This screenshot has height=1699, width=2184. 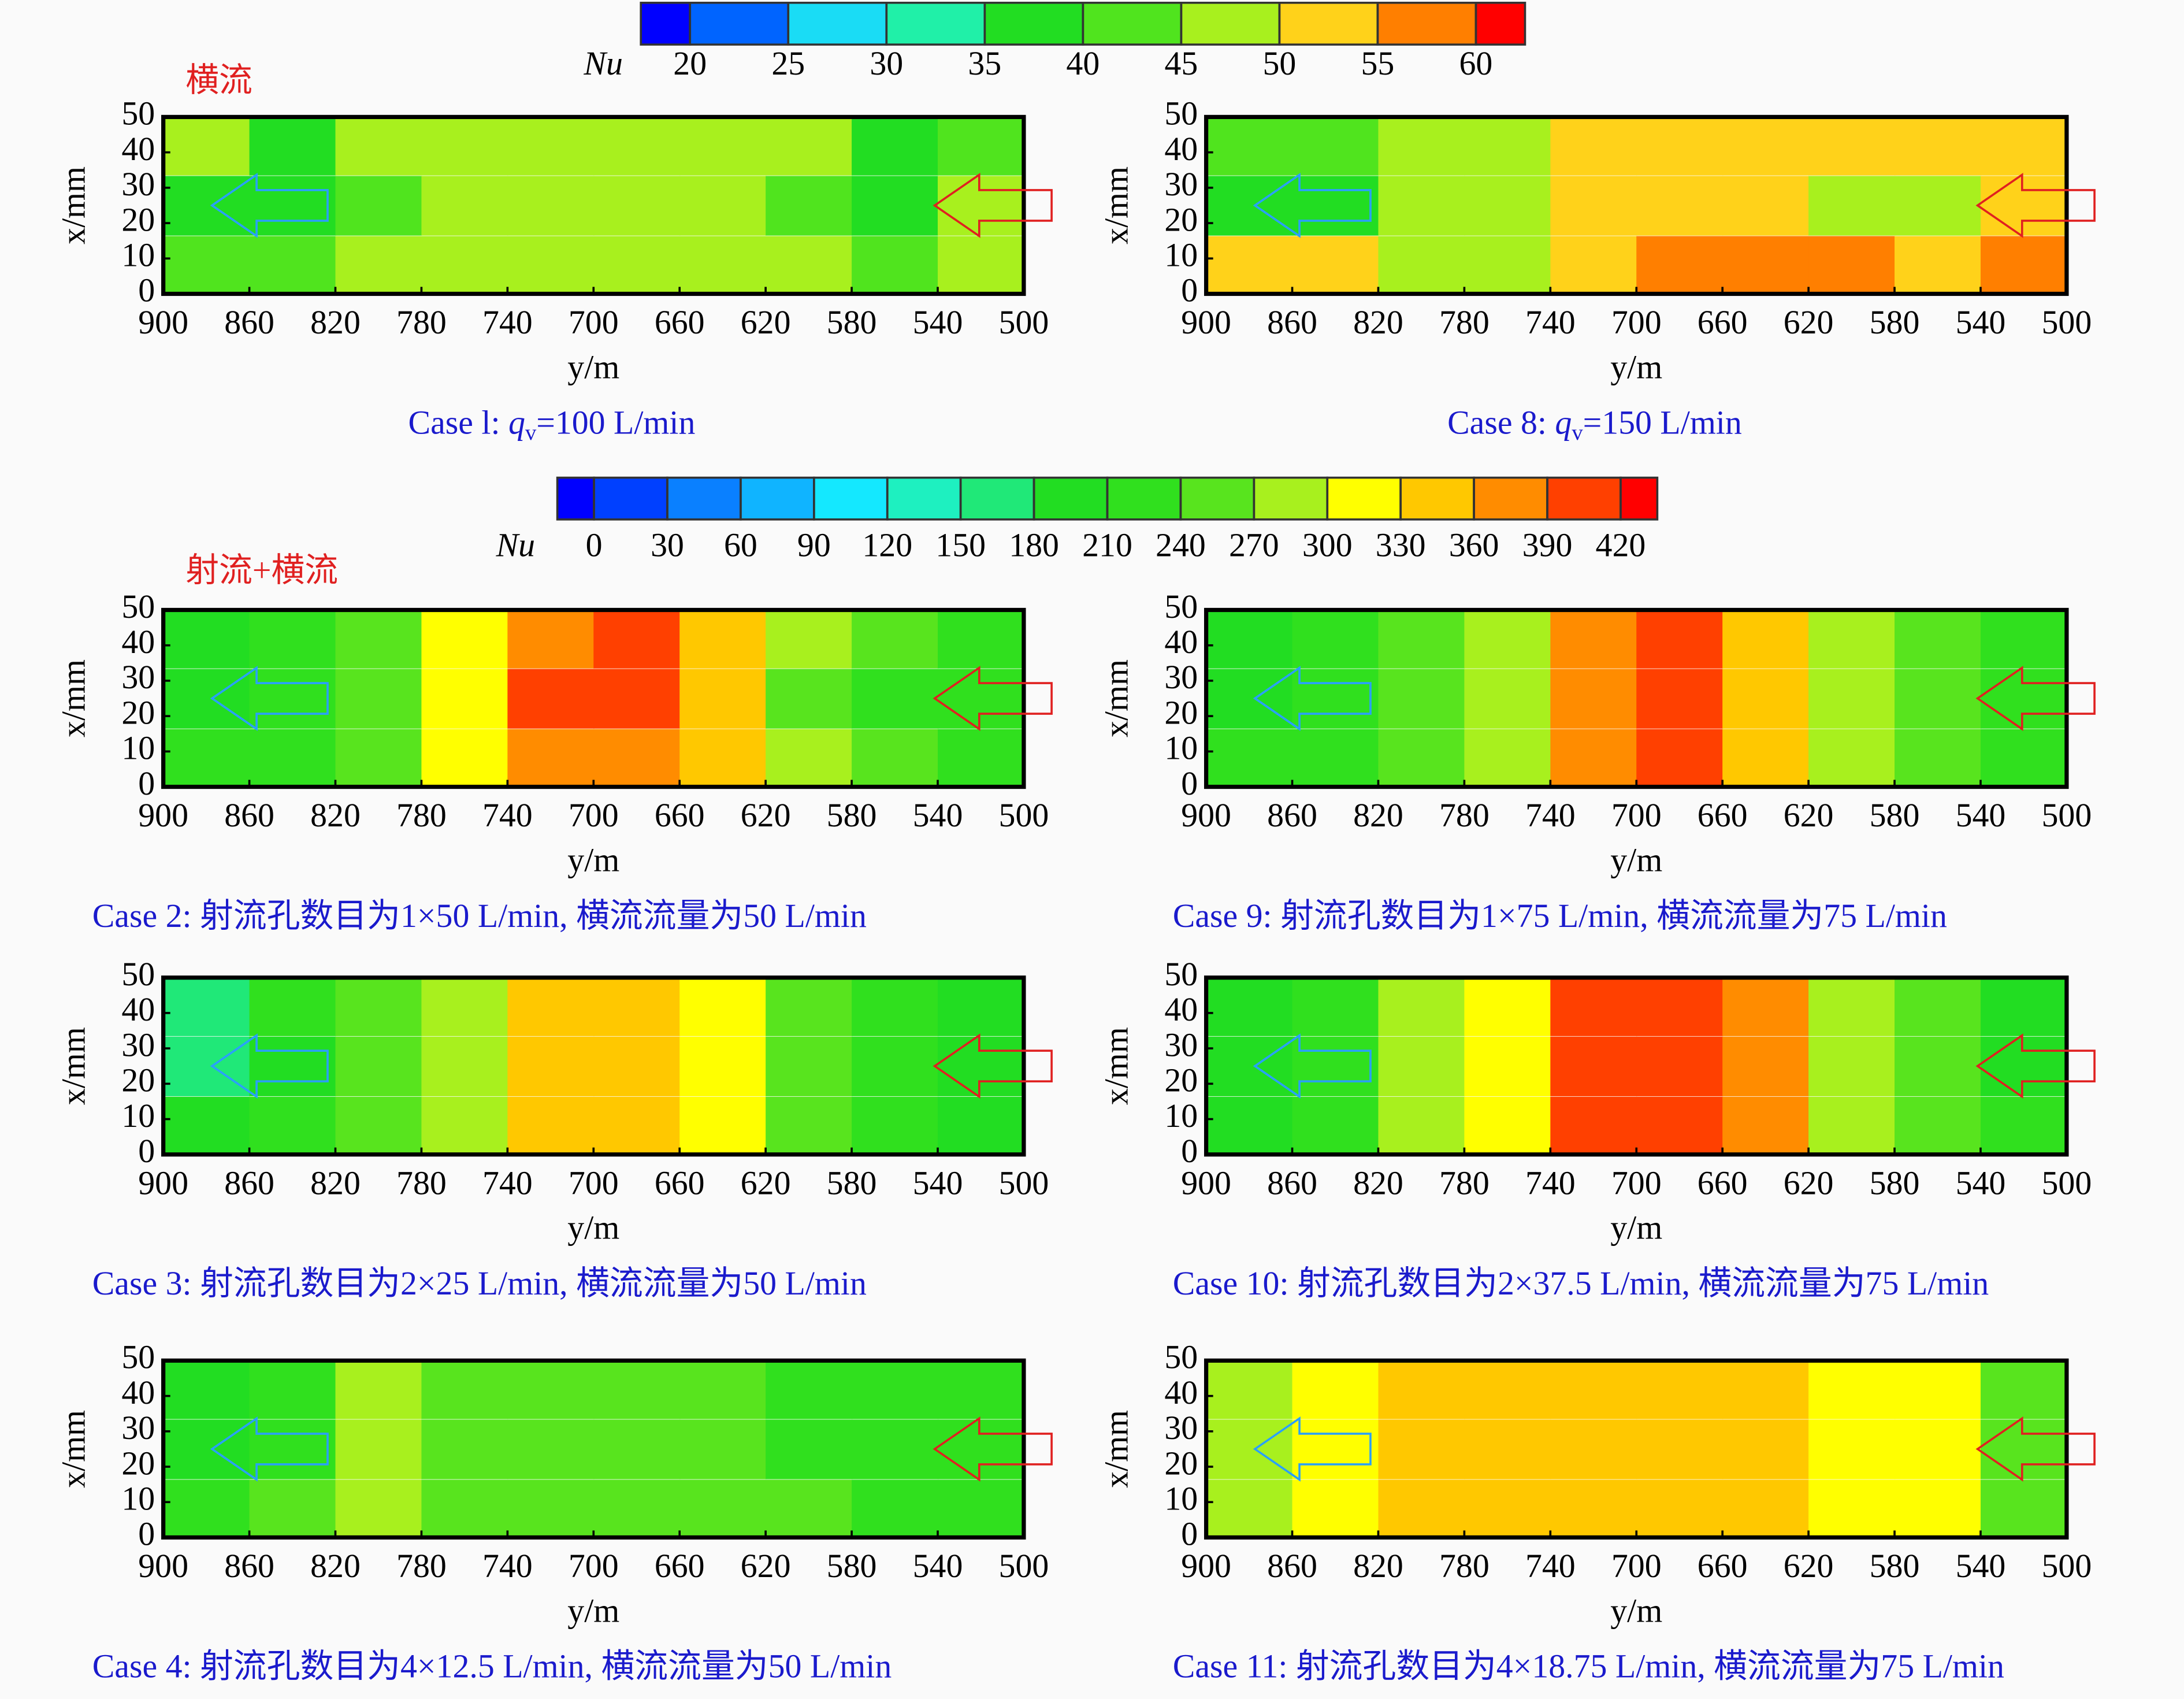 What do you see at coordinates (1181, 545) in the screenshot?
I see `colorbar-tick-label: 240` at bounding box center [1181, 545].